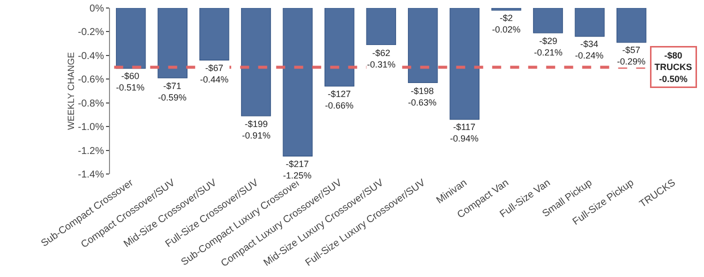  What do you see at coordinates (381, 59) in the screenshot?
I see `data-label: -$62 -0.31%` at bounding box center [381, 59].